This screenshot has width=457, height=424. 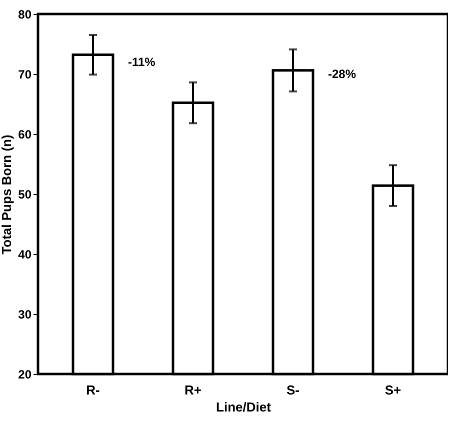 I want to click on y-tick-label: 20, so click(x=25, y=375).